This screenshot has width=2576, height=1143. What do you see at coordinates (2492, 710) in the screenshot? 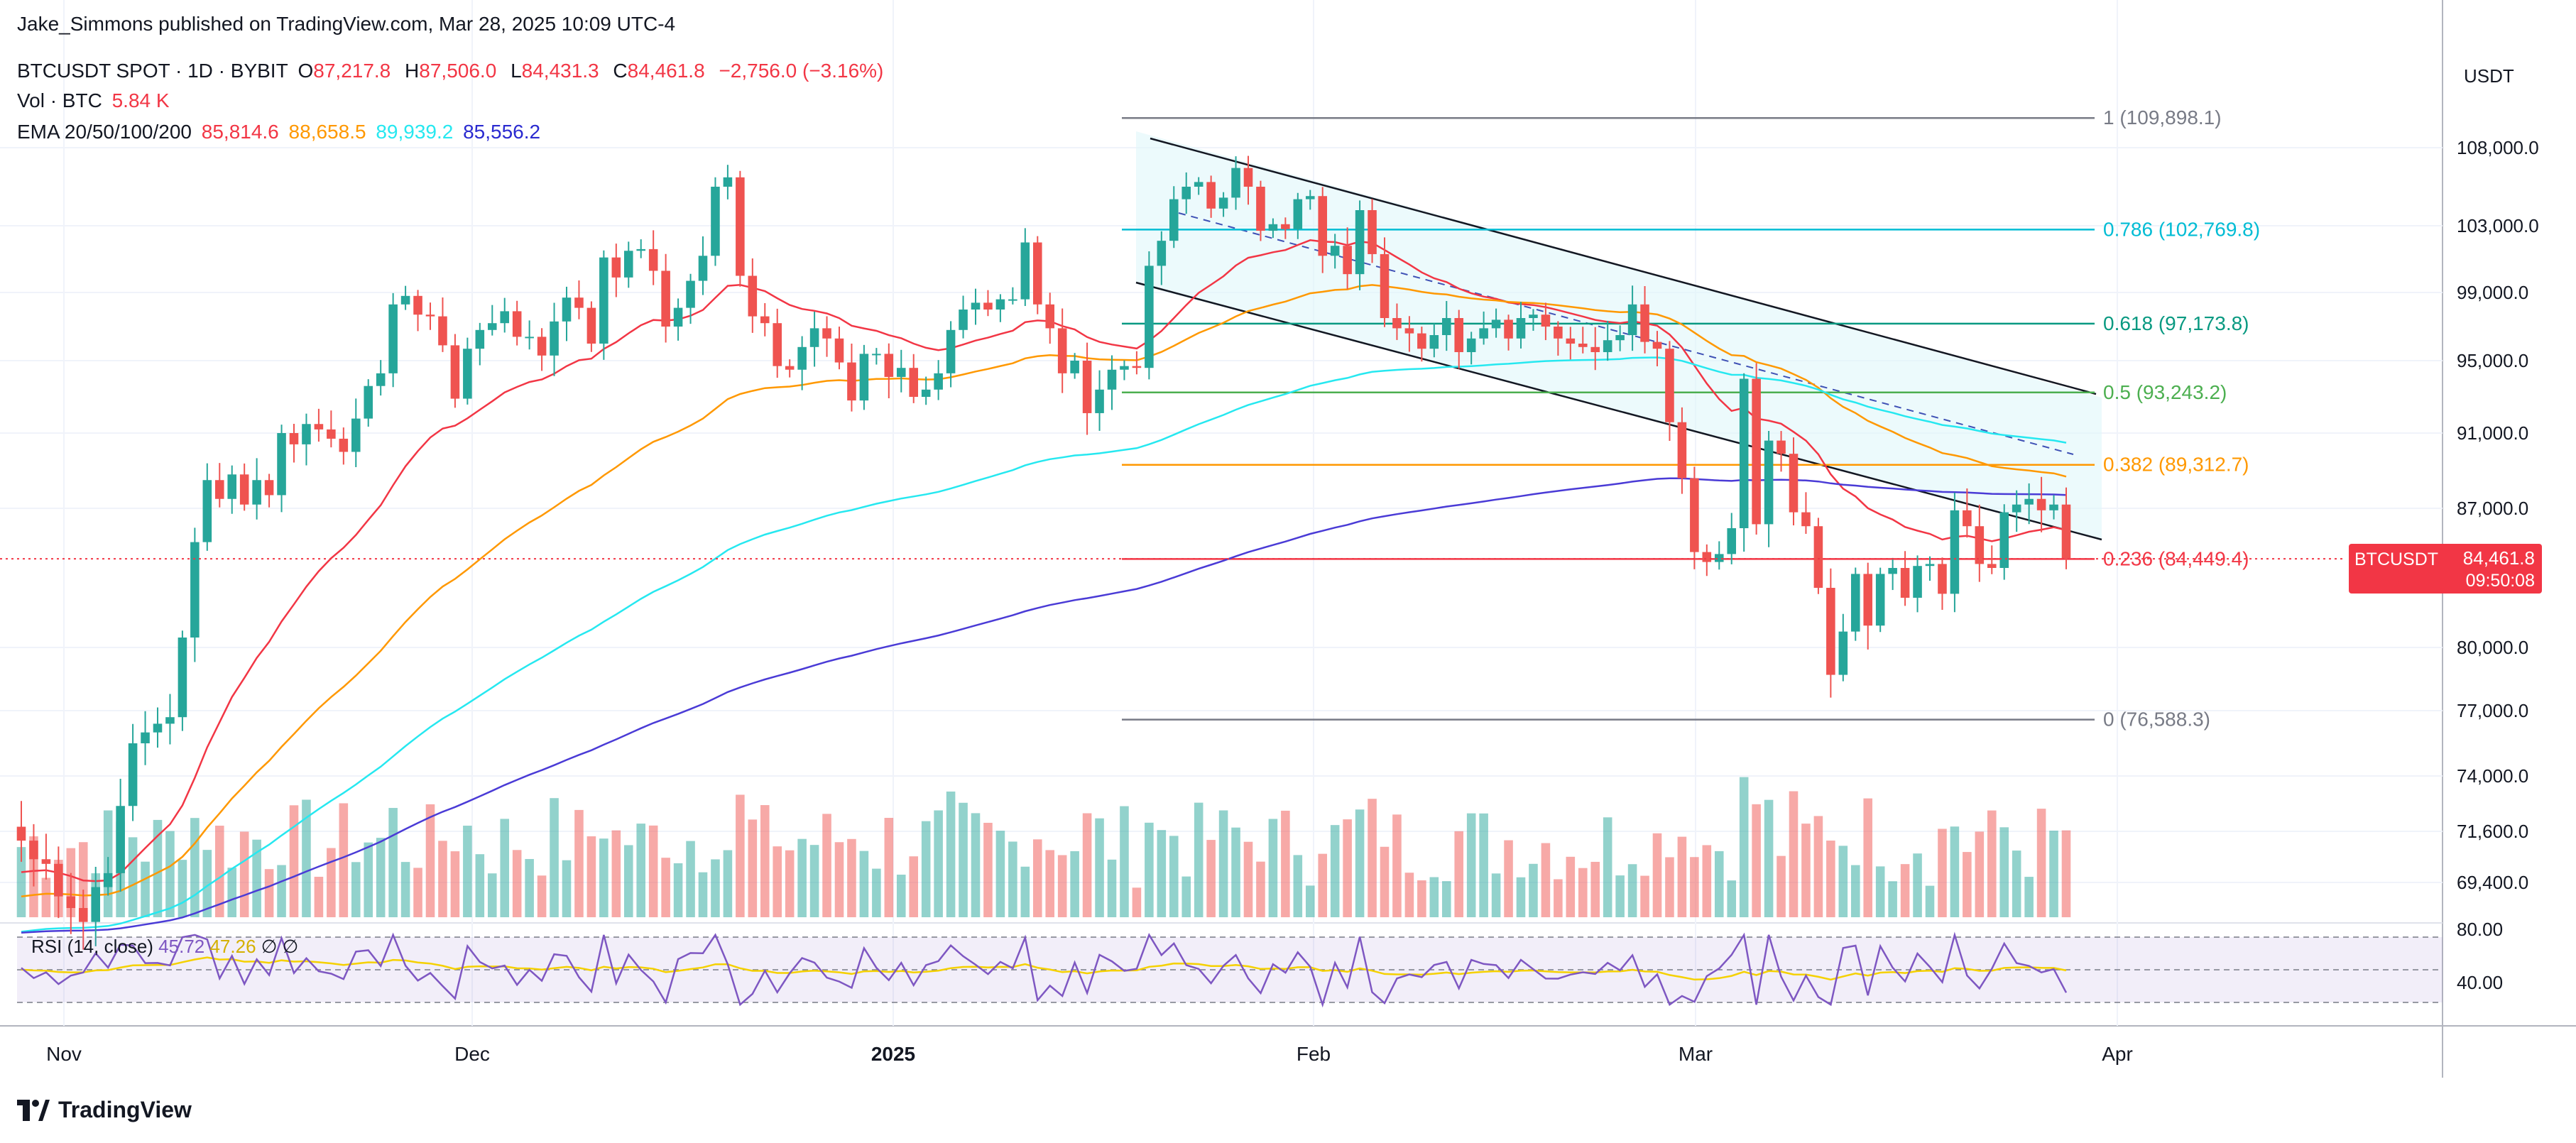
I see `price-tick-label: 77,000.0` at bounding box center [2492, 710].